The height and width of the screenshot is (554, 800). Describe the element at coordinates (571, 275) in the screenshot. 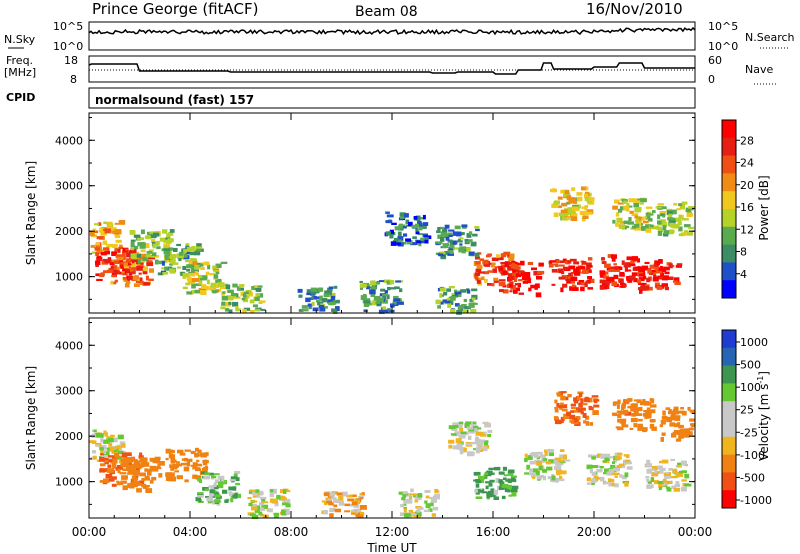

I see `power-region` at that location.